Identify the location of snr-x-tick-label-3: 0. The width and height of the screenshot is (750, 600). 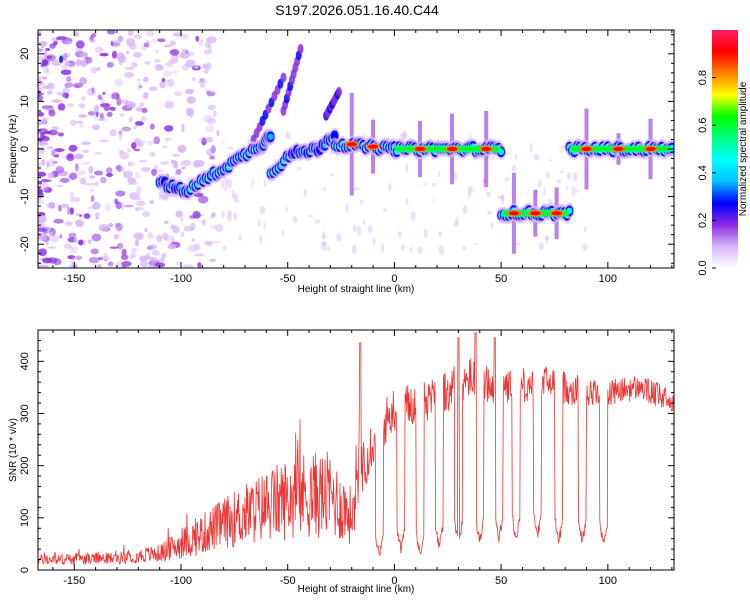
(394, 581).